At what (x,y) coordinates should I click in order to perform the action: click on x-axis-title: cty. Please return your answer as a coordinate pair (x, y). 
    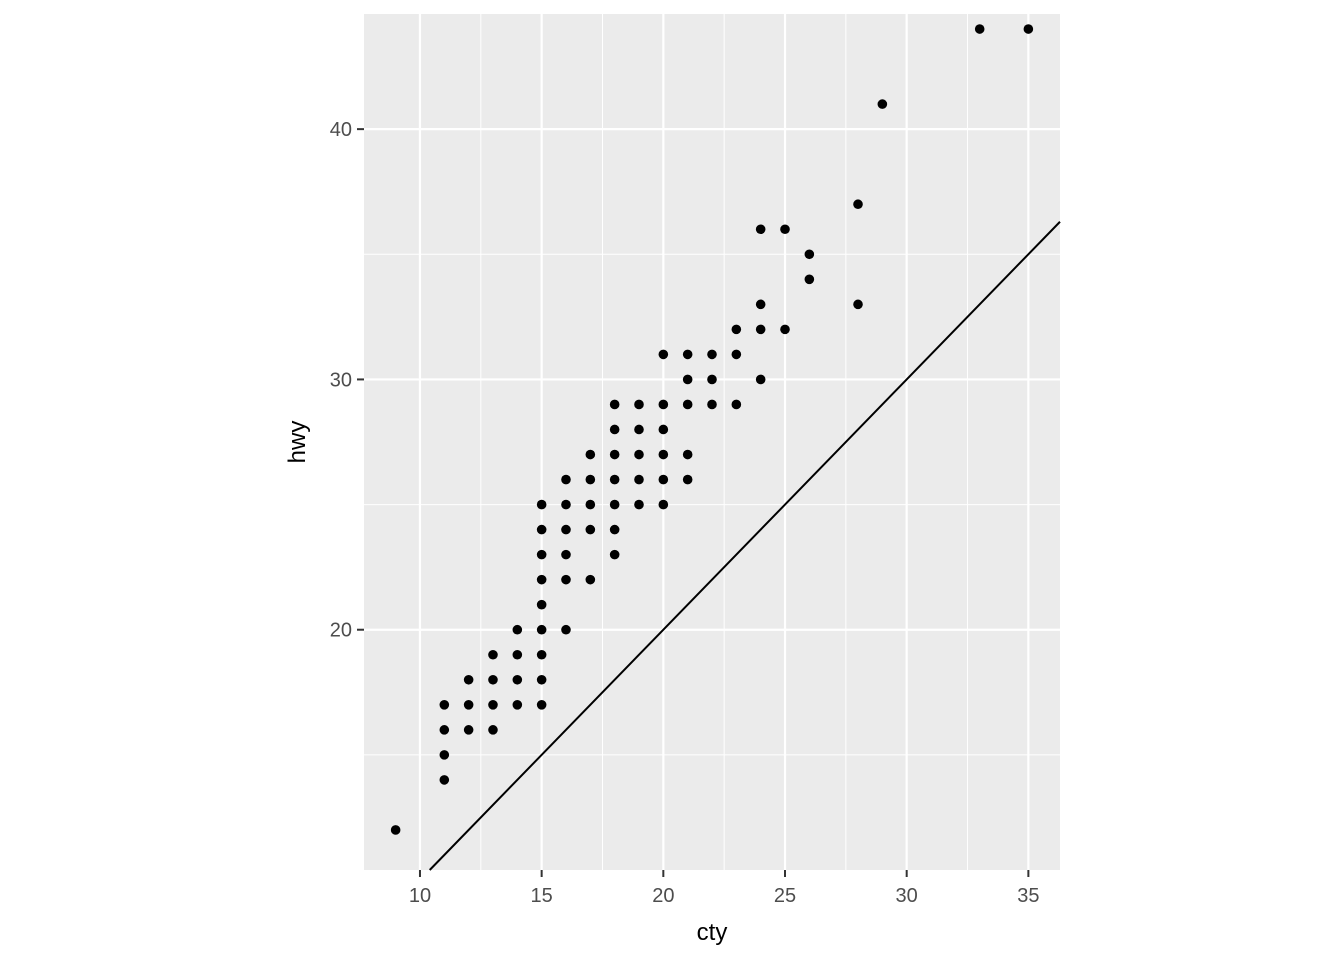
    Looking at the image, I should click on (712, 932).